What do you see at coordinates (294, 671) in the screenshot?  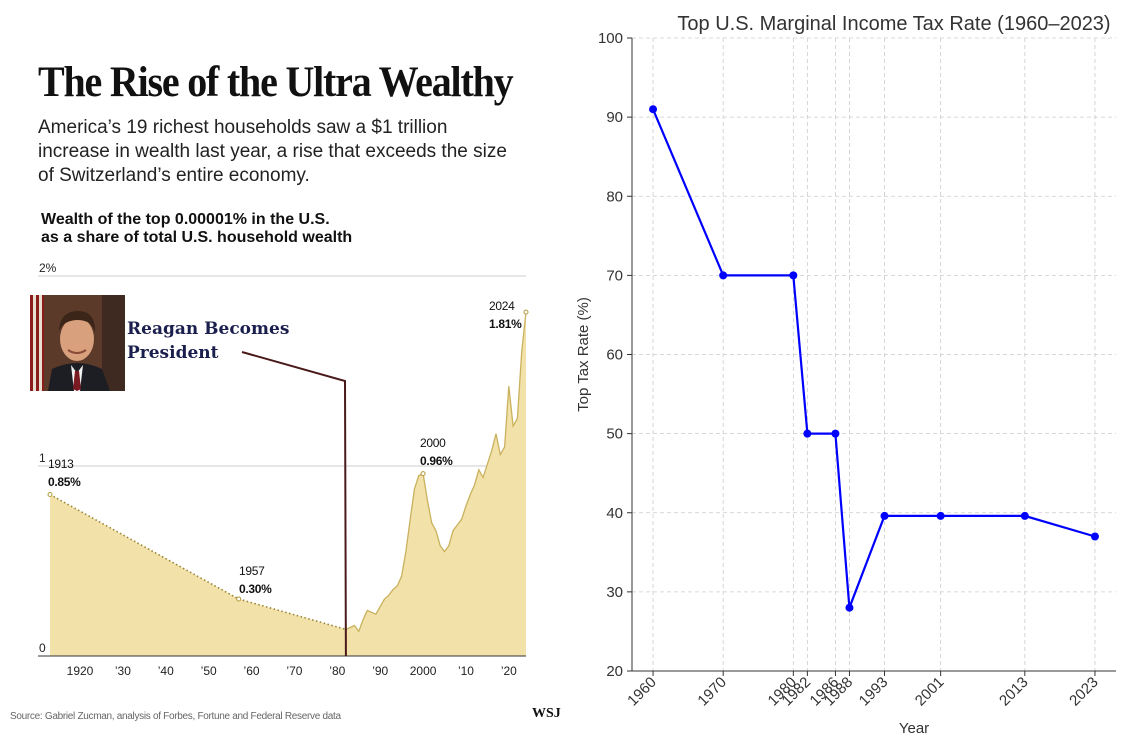 I see `wealth-x-tick-label: ’70` at bounding box center [294, 671].